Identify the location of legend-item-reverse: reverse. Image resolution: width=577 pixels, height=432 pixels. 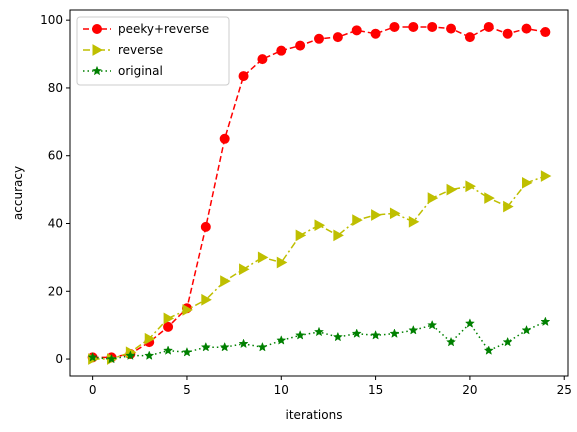
(123, 50).